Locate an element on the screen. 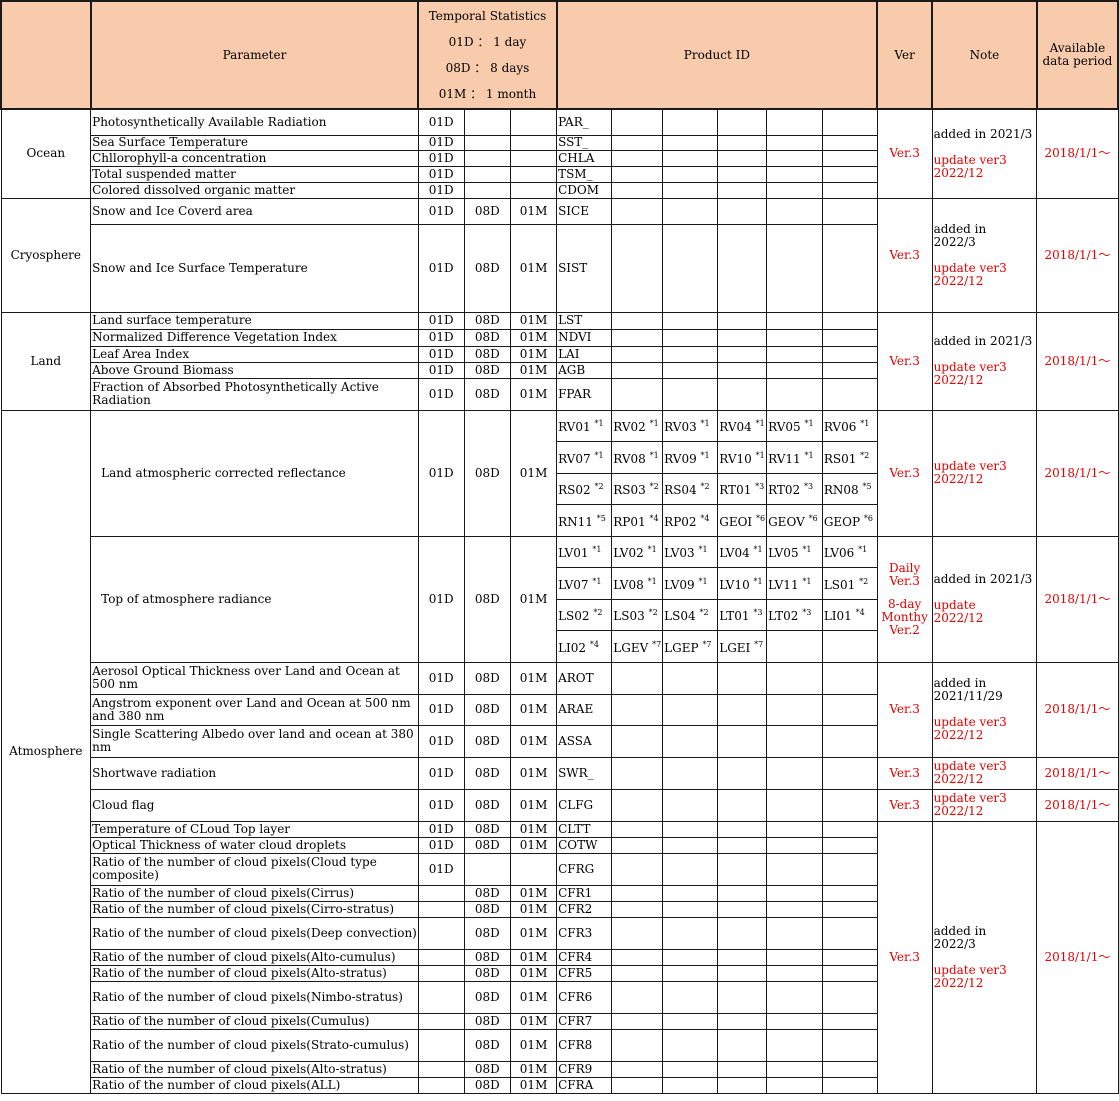 The width and height of the screenshot is (1119, 1101). product-id-footnote: *3 is located at coordinates (809, 487).